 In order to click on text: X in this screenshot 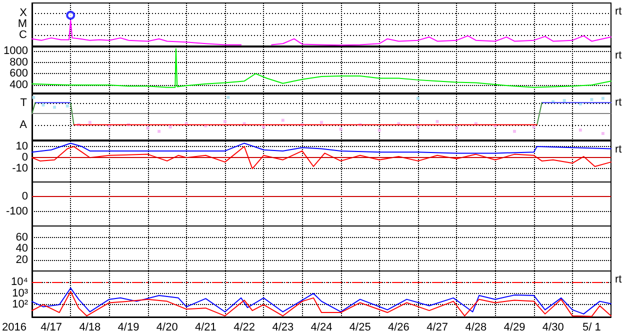, I will do `click(24, 13)`.